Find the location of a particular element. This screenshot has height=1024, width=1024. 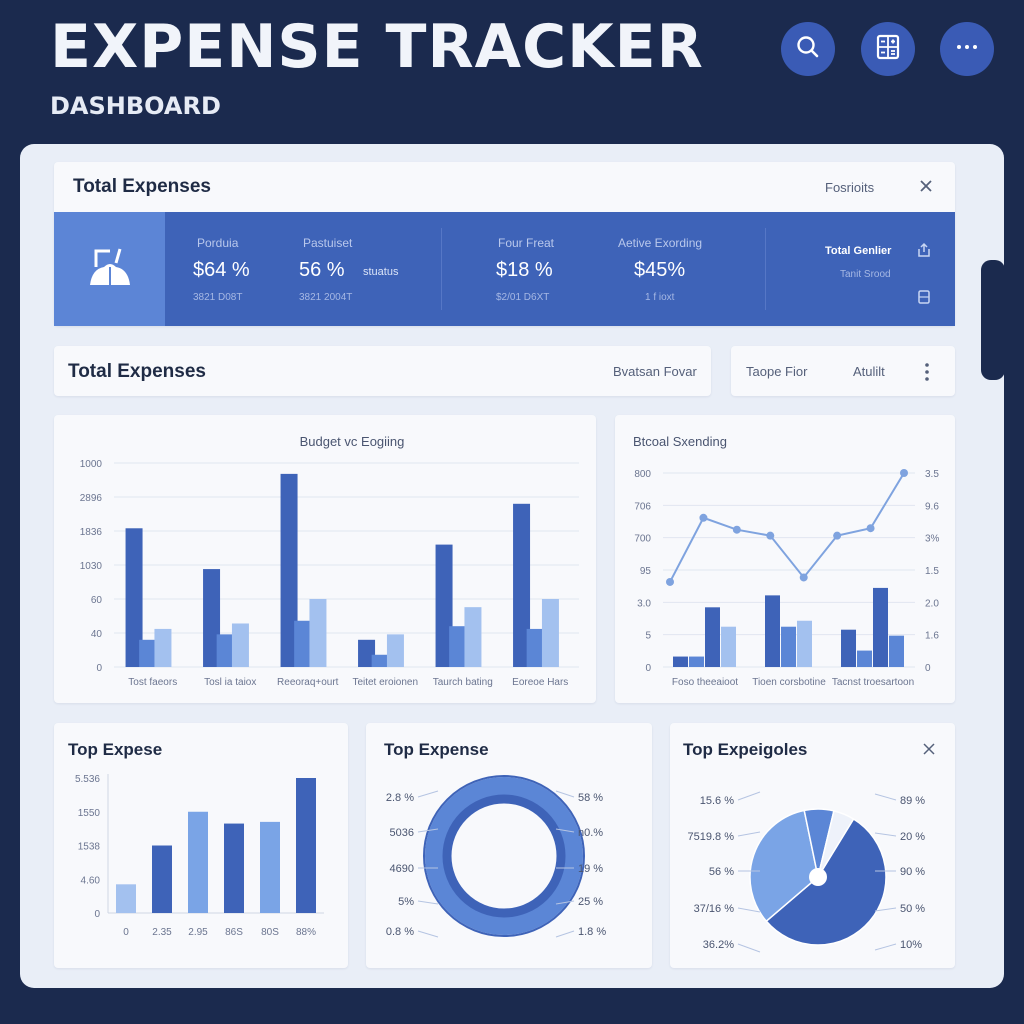

slice-label: 90 % is located at coordinates (912, 872).